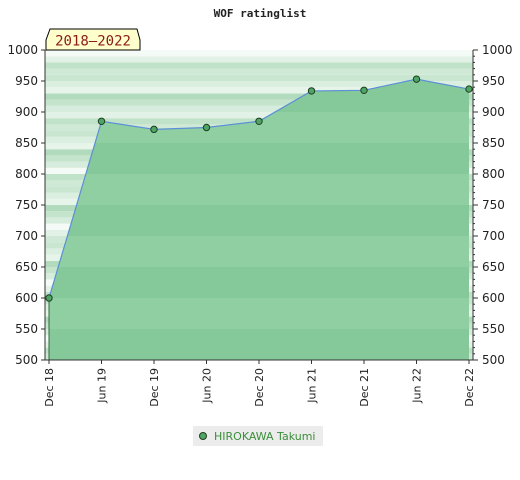  I want to click on x-tick-label: Jun 20, so click(207, 386).